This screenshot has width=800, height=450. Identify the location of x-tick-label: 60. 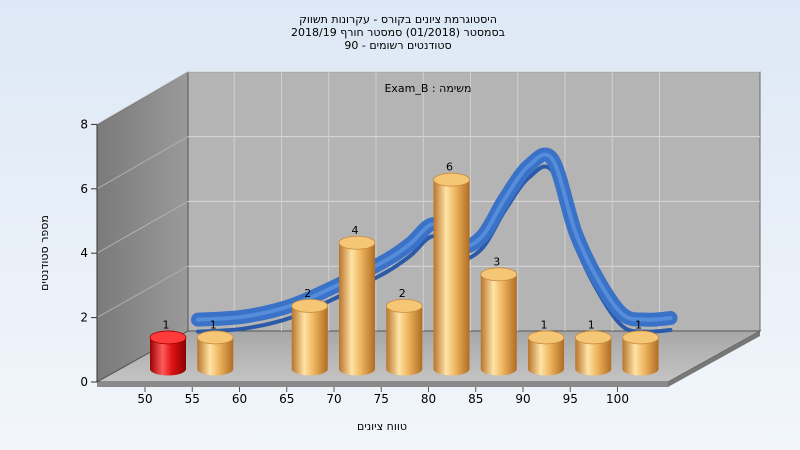
(239, 399).